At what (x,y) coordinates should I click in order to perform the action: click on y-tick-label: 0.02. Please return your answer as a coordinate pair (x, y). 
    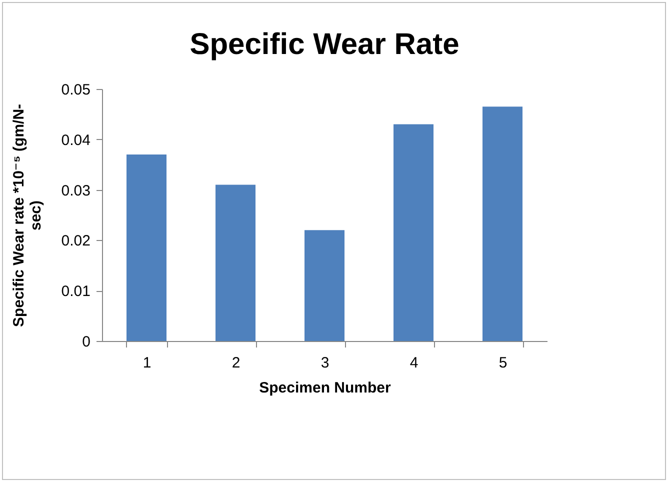
    Looking at the image, I should click on (75, 241).